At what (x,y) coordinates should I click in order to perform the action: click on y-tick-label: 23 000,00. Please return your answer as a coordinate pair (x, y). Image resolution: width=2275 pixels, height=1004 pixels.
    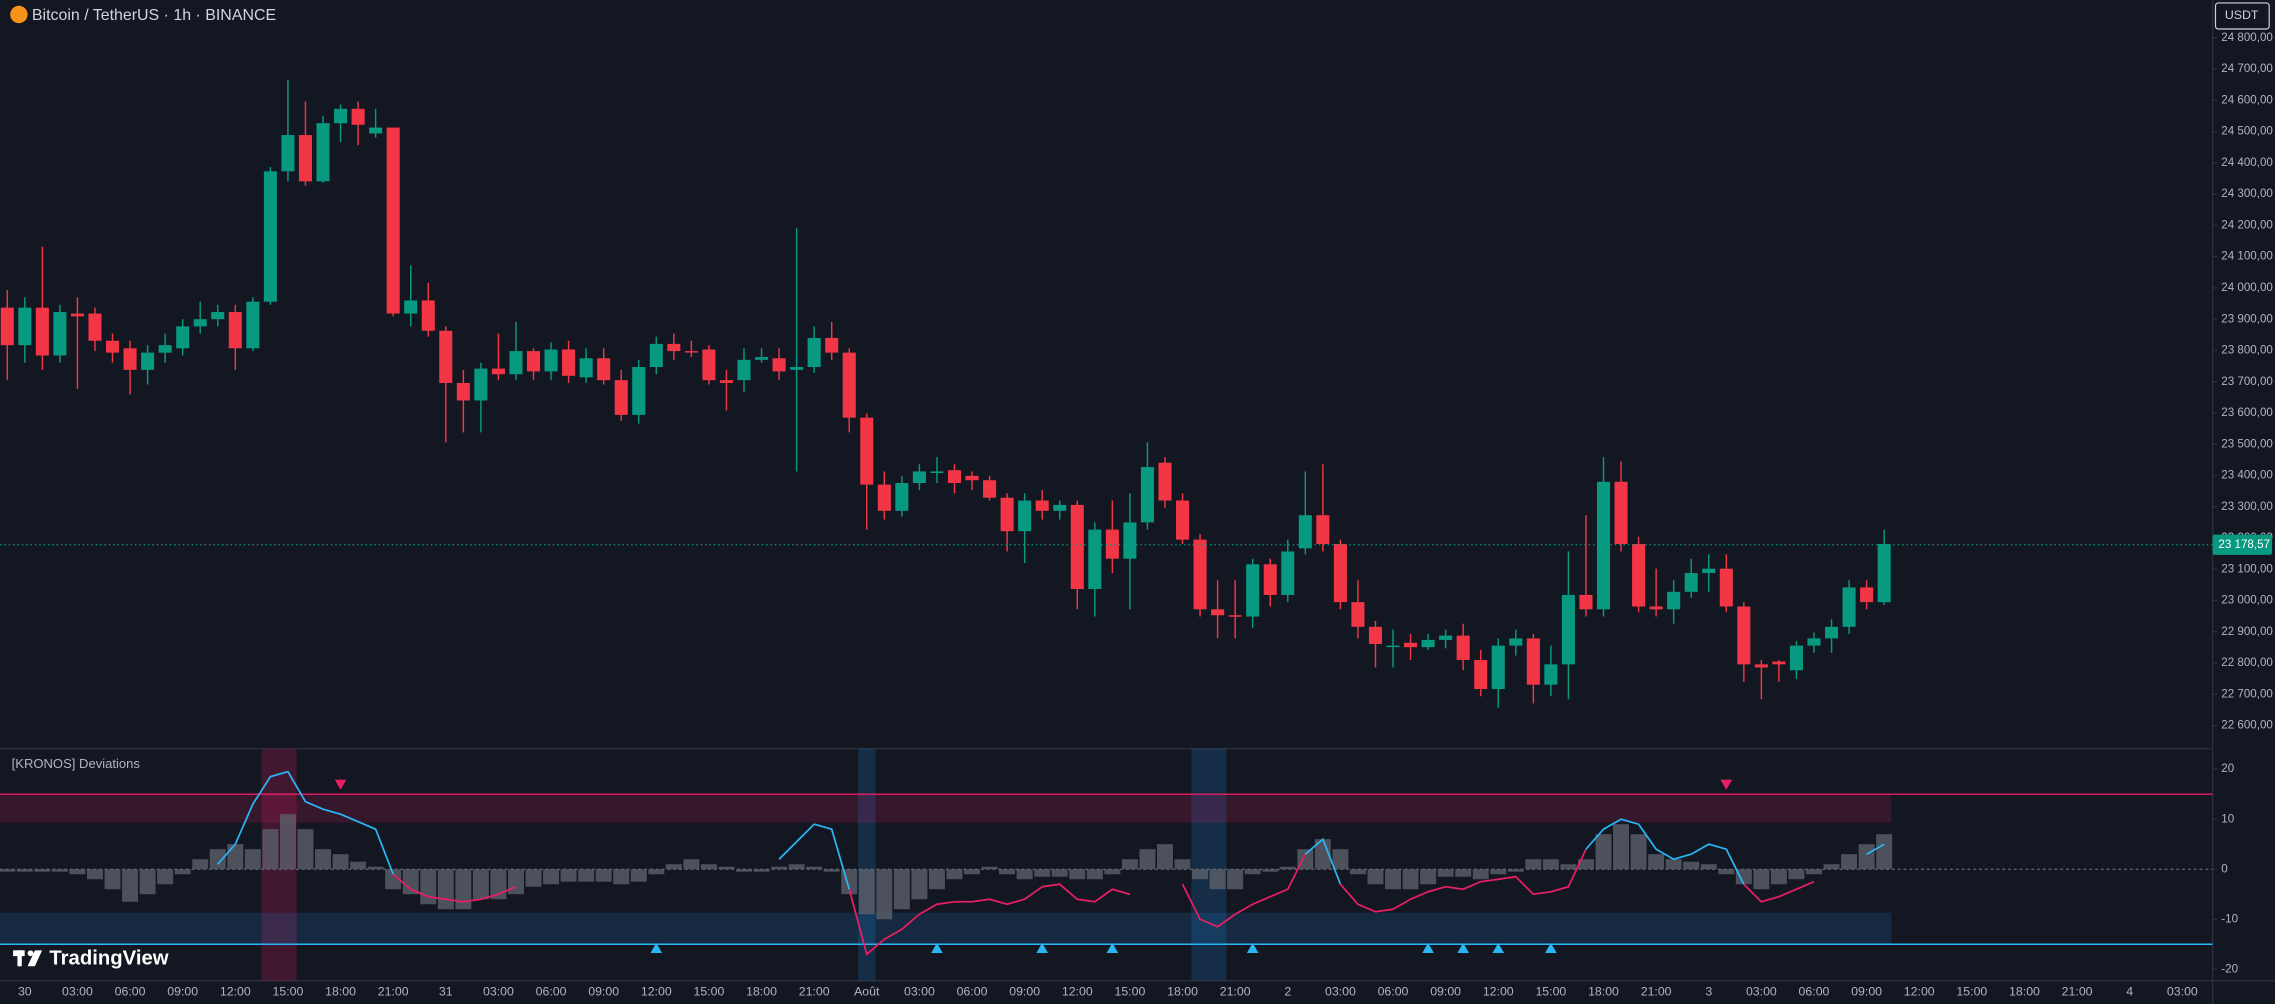
    Looking at the image, I should click on (2247, 600).